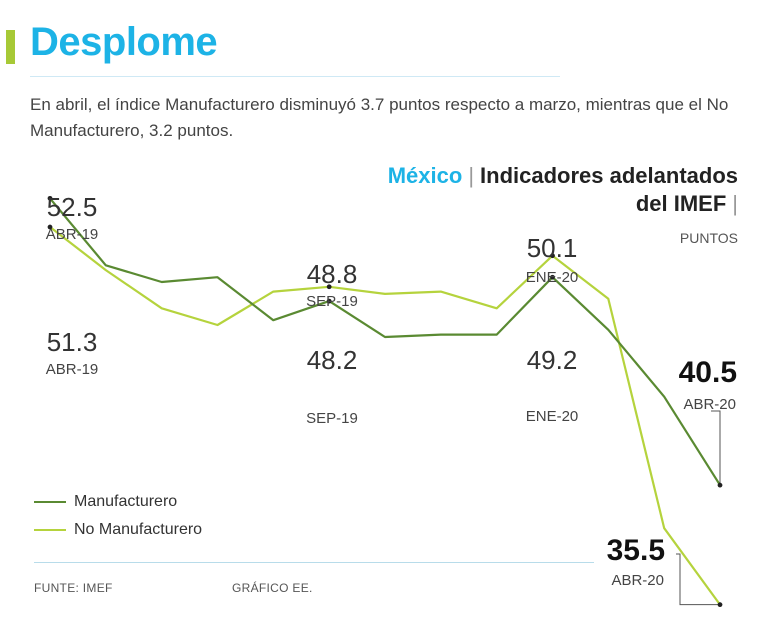  I want to click on header-pipe: |, so click(735, 203).